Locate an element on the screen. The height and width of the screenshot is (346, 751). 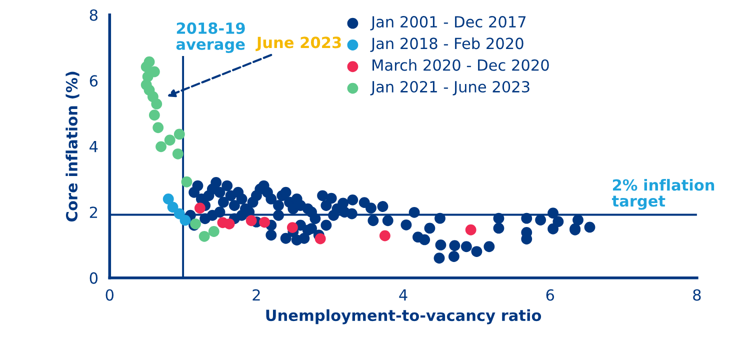
y-tick-label: 6 is located at coordinates (94, 81).